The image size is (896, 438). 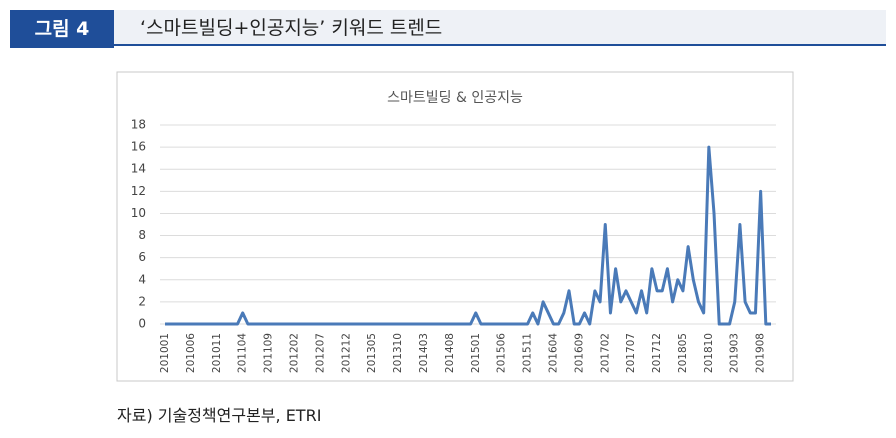 What do you see at coordinates (346, 353) in the screenshot?
I see `x-tick-label: 201212` at bounding box center [346, 353].